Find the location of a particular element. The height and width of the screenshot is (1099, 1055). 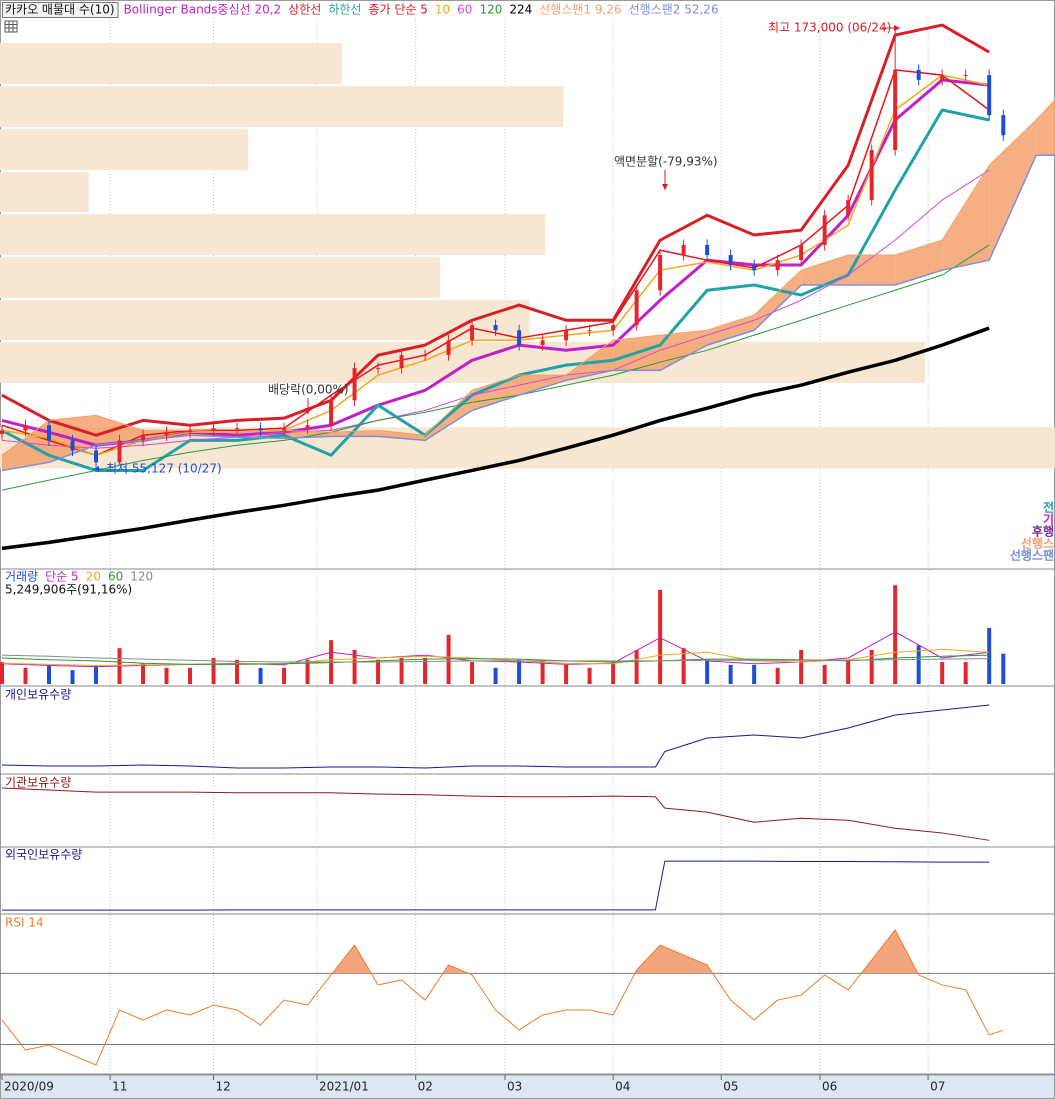

x-tick-label: 07 is located at coordinates (937, 1087).